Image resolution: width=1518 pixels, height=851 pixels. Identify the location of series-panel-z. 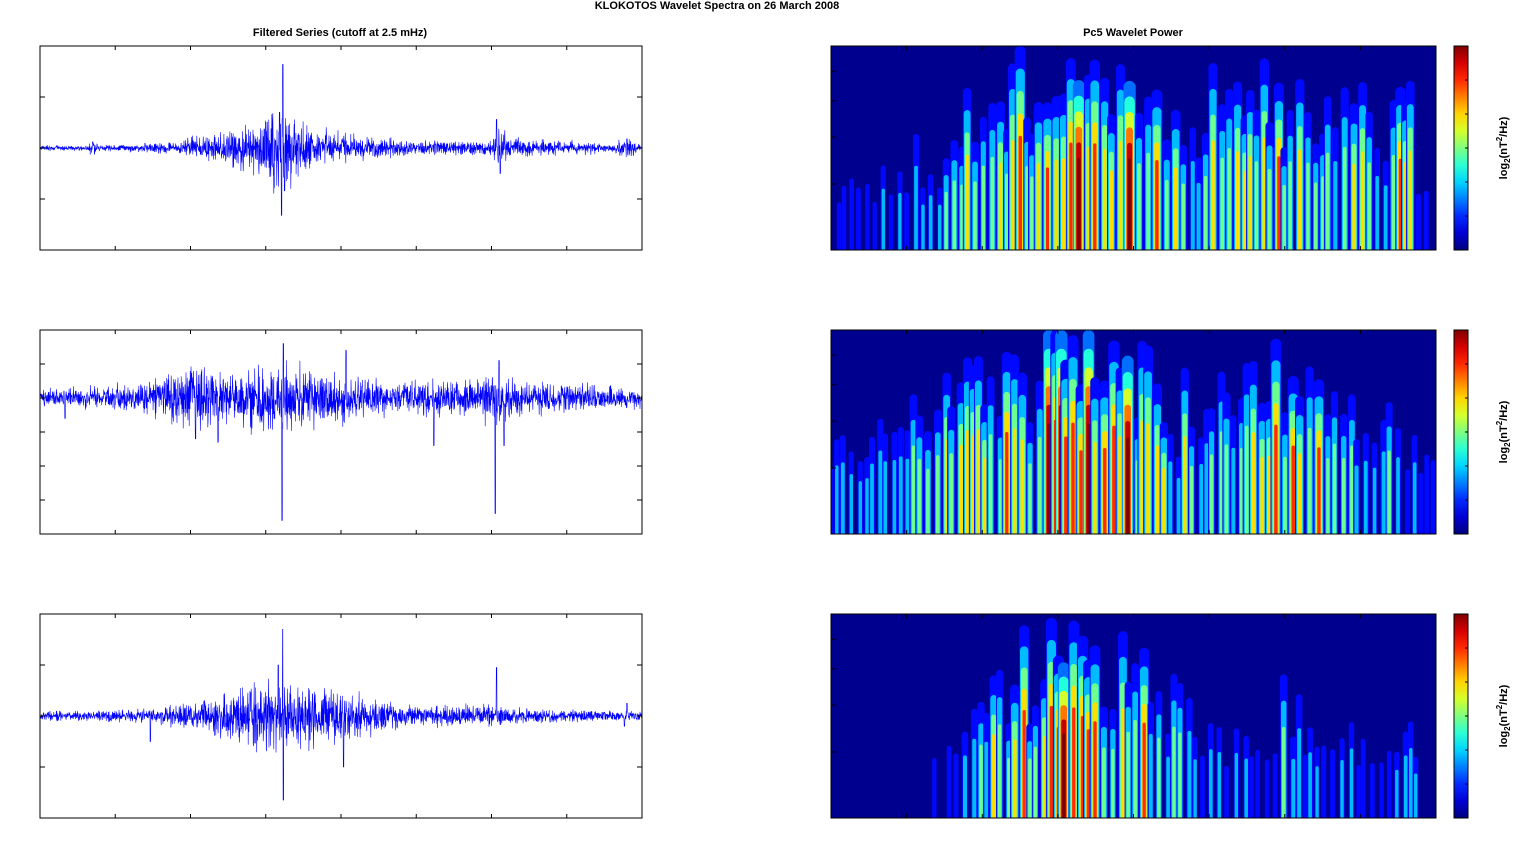
(341, 716).